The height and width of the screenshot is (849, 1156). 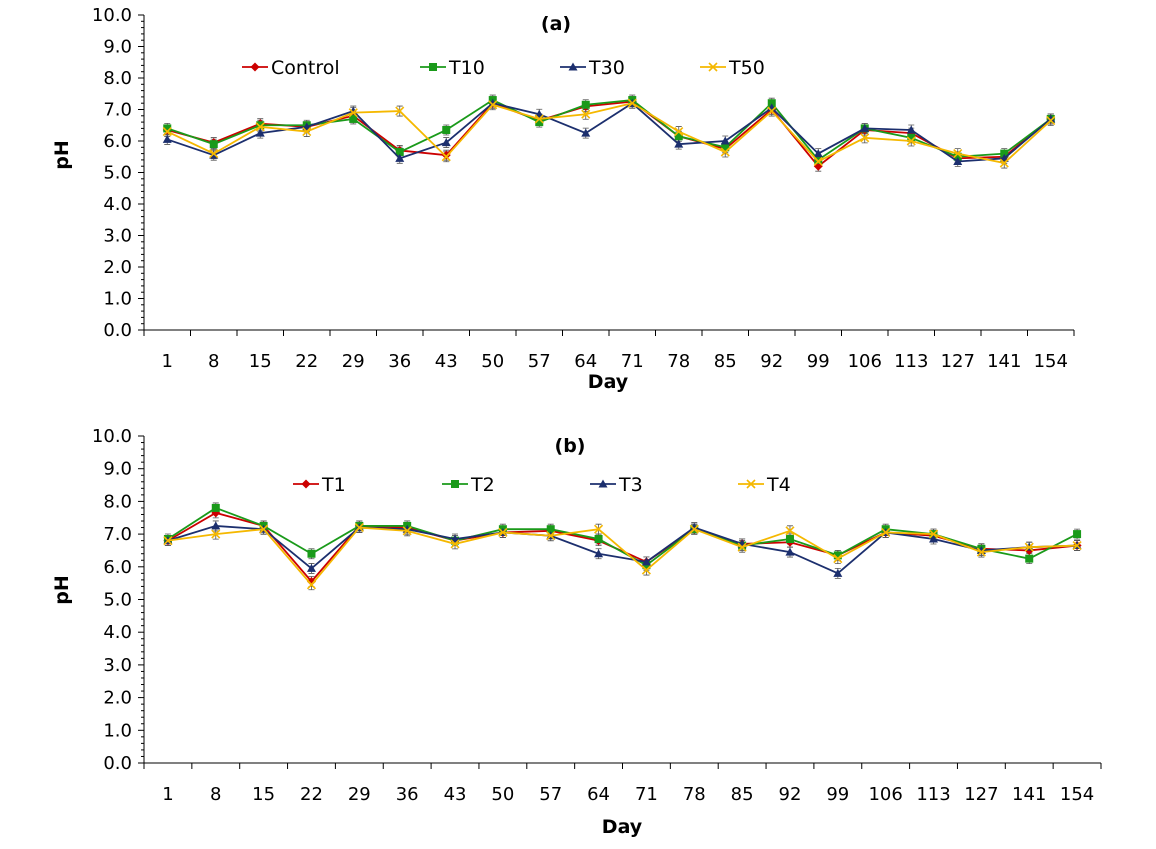 I want to click on x-tick-label: 106, so click(x=885, y=794).